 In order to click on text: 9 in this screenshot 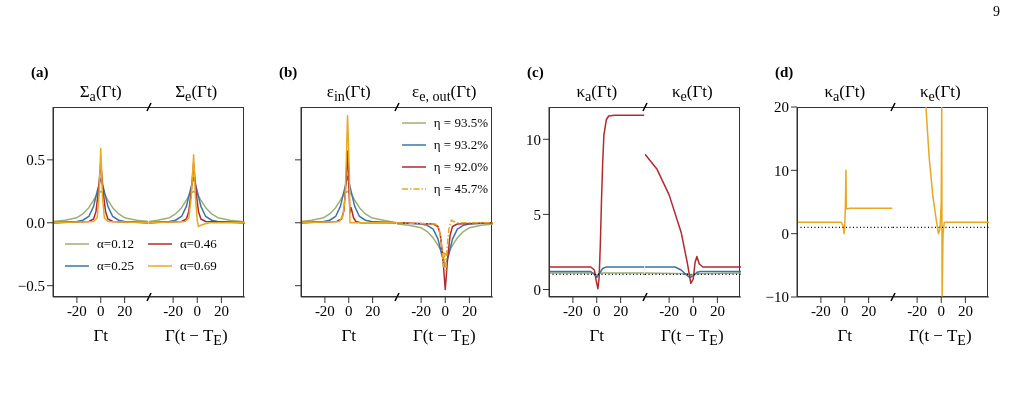, I will do `click(996, 12)`.